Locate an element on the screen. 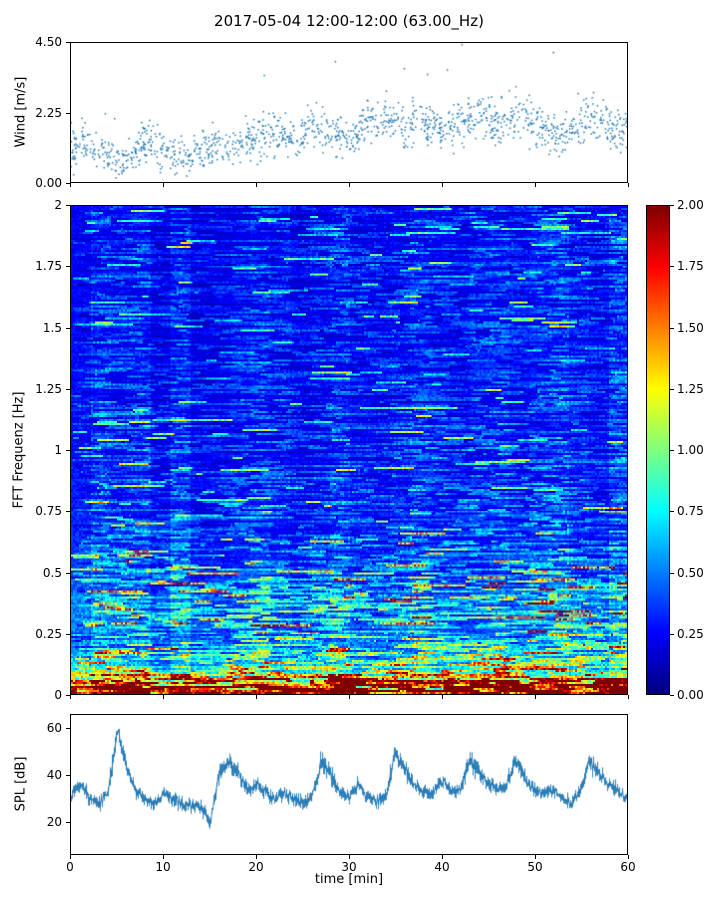  spl-ytick-label: 40 is located at coordinates (54, 775).